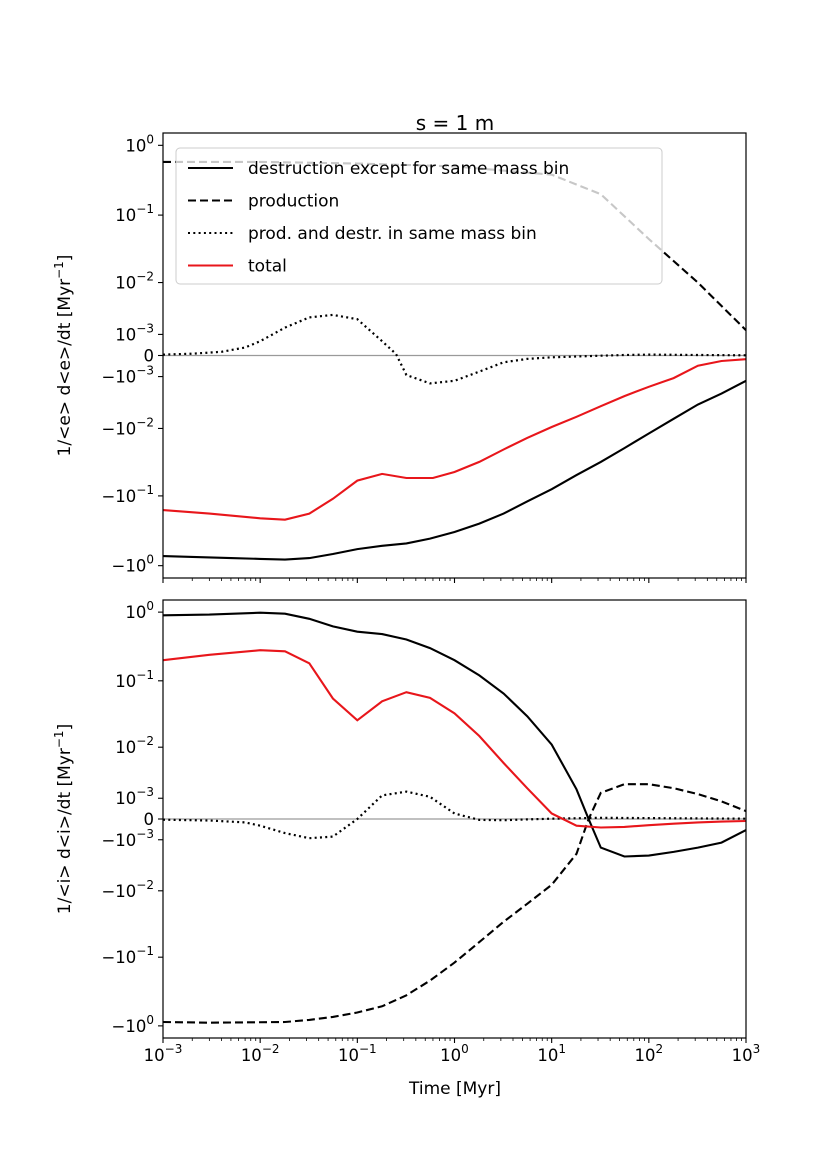 This screenshot has height=1167, width=830. What do you see at coordinates (368, 1049) in the screenshot?
I see `x-tick-exp: −1` at bounding box center [368, 1049].